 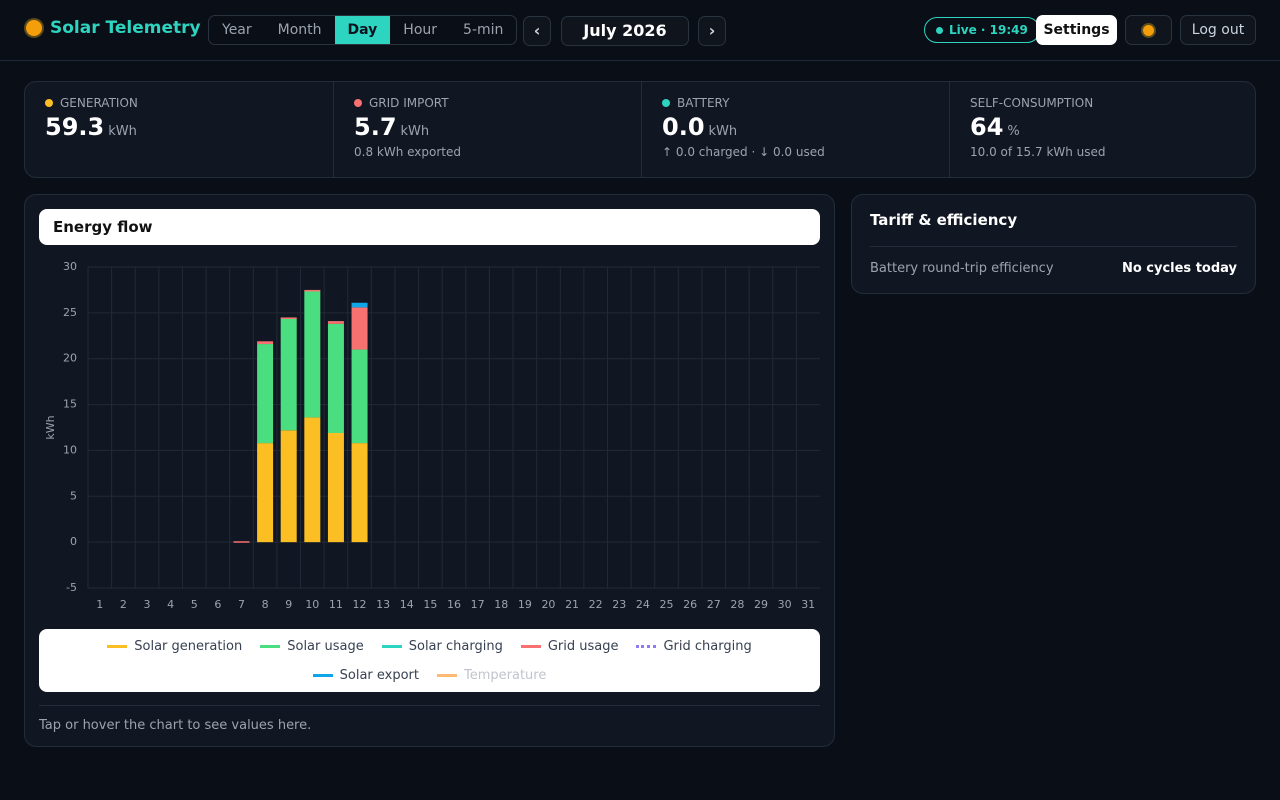 I want to click on x-tick-label: 17, so click(x=478, y=604).